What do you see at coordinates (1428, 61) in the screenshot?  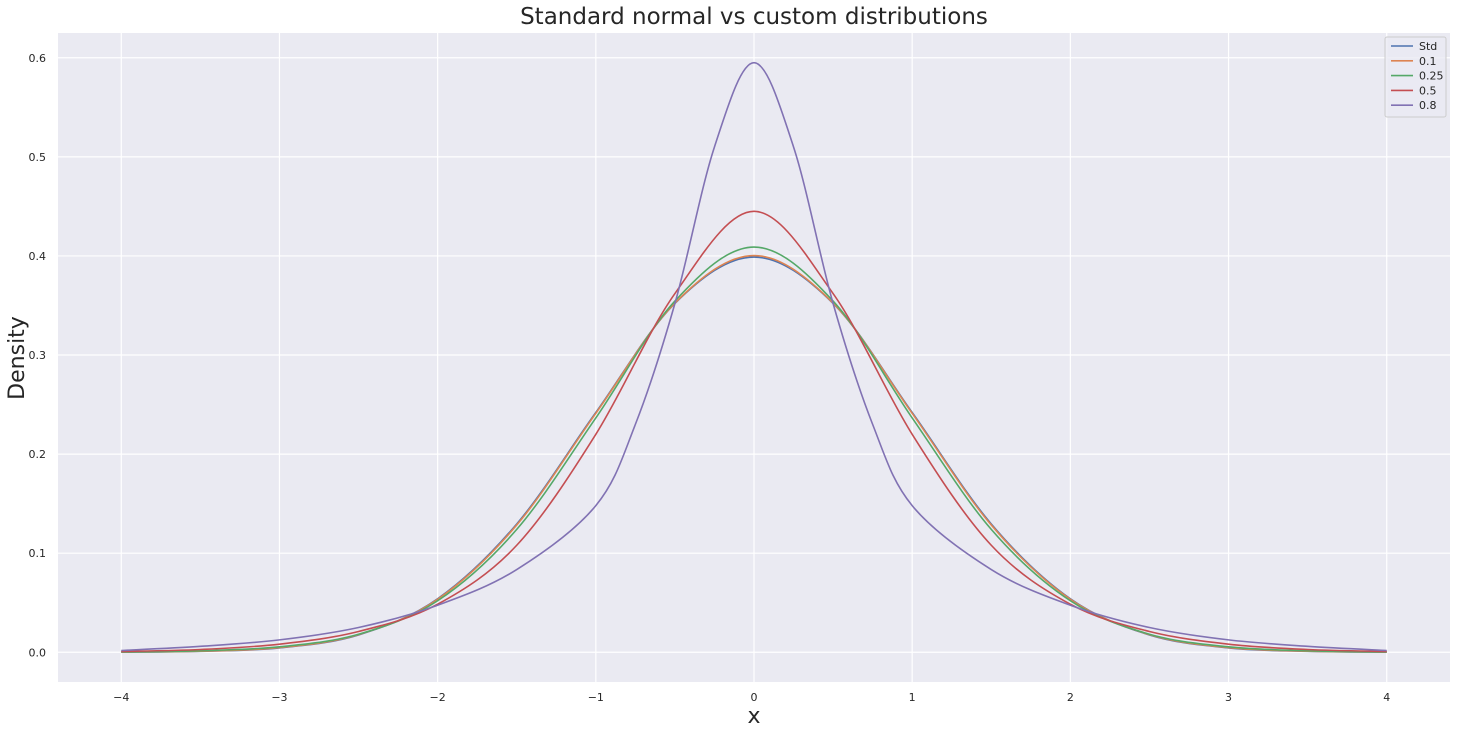 I see `legend-entry-label: 0.1` at bounding box center [1428, 61].